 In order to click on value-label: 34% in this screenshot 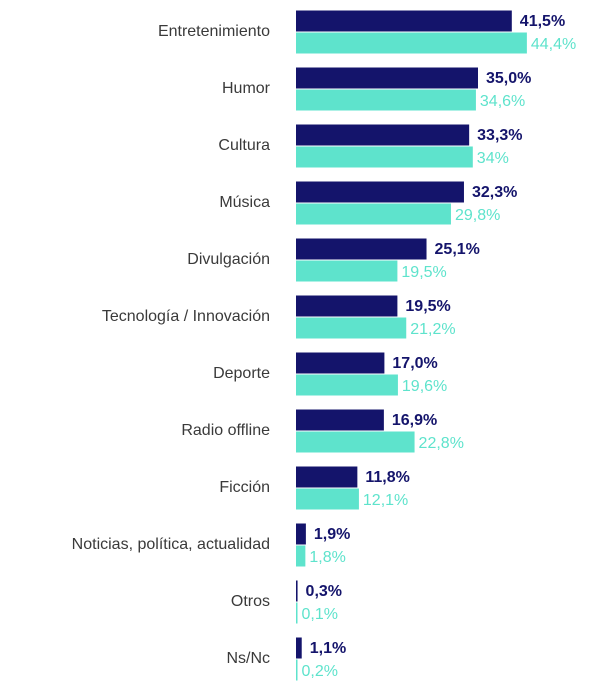, I will do `click(493, 158)`.